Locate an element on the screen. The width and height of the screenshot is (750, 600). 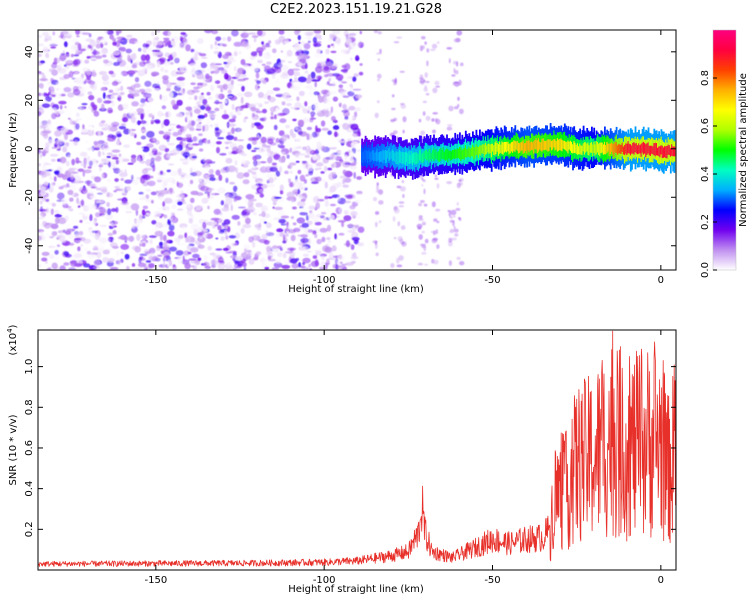
spectrogram-xtick-label: 0 is located at coordinates (661, 280).